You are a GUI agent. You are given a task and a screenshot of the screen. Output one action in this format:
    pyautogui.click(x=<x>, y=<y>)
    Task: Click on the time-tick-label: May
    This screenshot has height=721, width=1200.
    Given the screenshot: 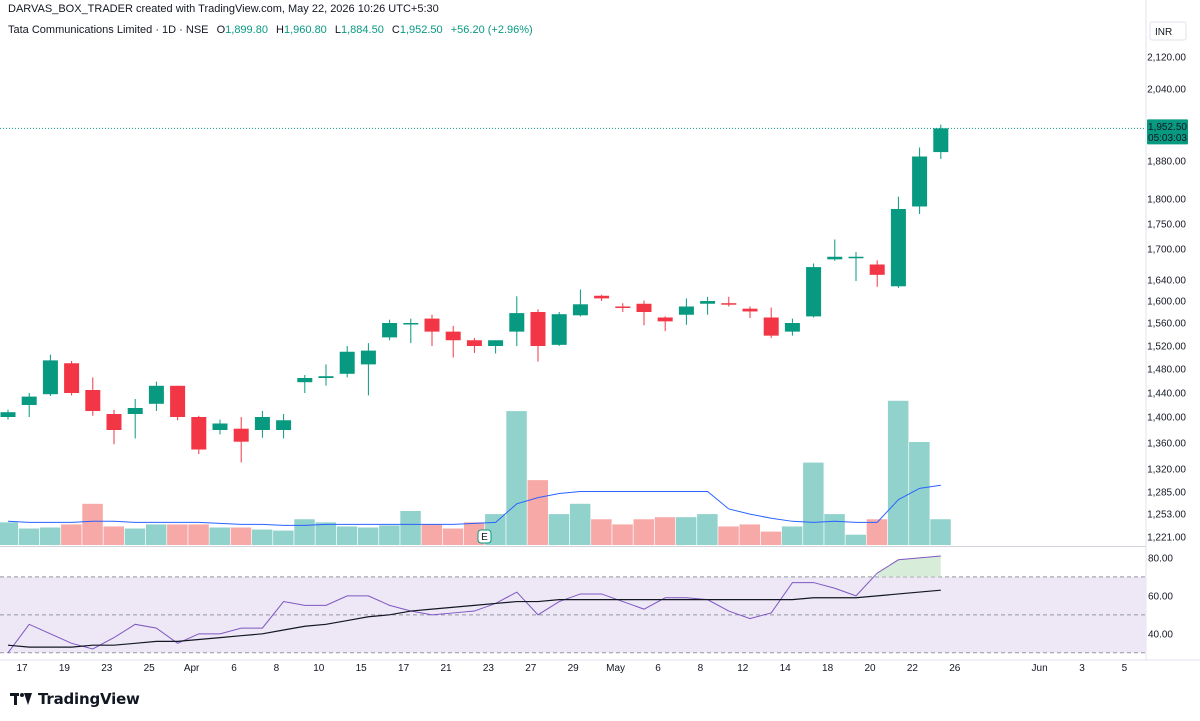 What is the action you would take?
    pyautogui.click(x=615, y=668)
    